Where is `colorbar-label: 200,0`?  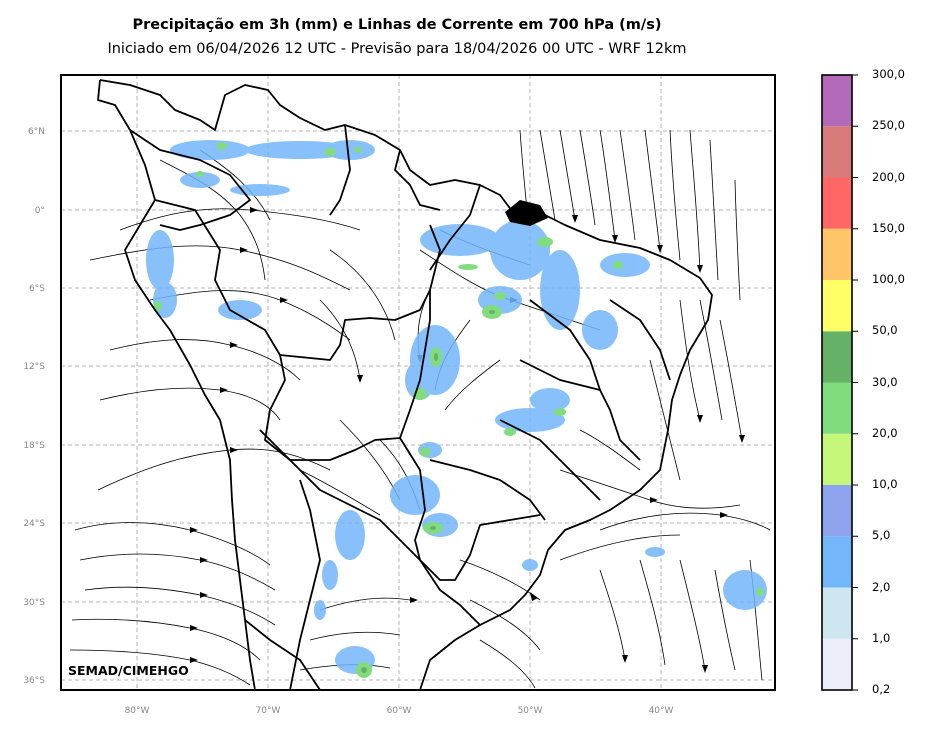 colorbar-label: 200,0 is located at coordinates (888, 176).